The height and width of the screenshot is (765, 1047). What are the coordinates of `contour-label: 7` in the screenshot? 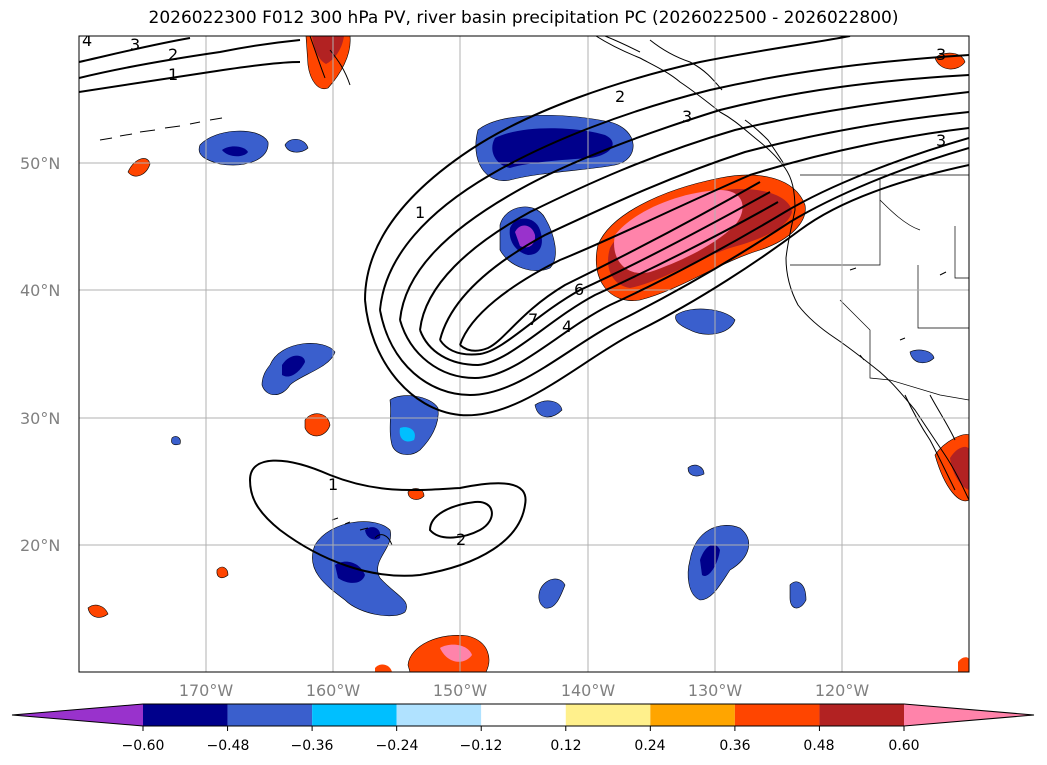 It's located at (533, 319).